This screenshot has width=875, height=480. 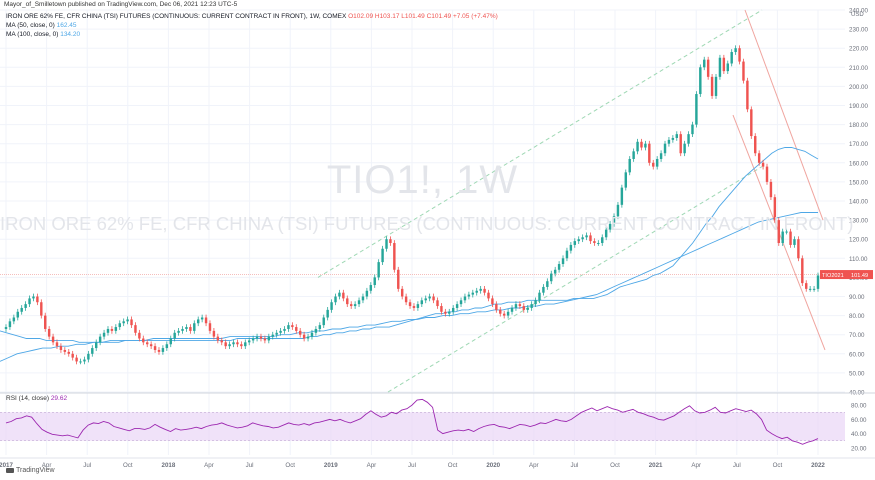 I want to click on legend-low: L101.49, so click(x=413, y=16).